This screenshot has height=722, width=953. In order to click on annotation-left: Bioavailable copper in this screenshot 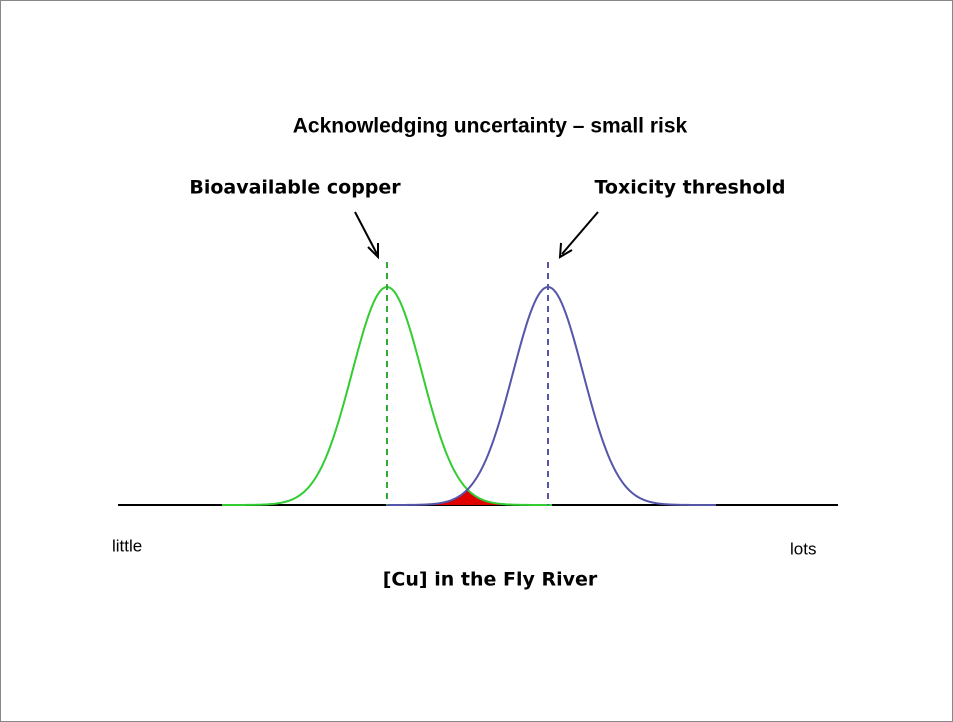, I will do `click(295, 188)`.